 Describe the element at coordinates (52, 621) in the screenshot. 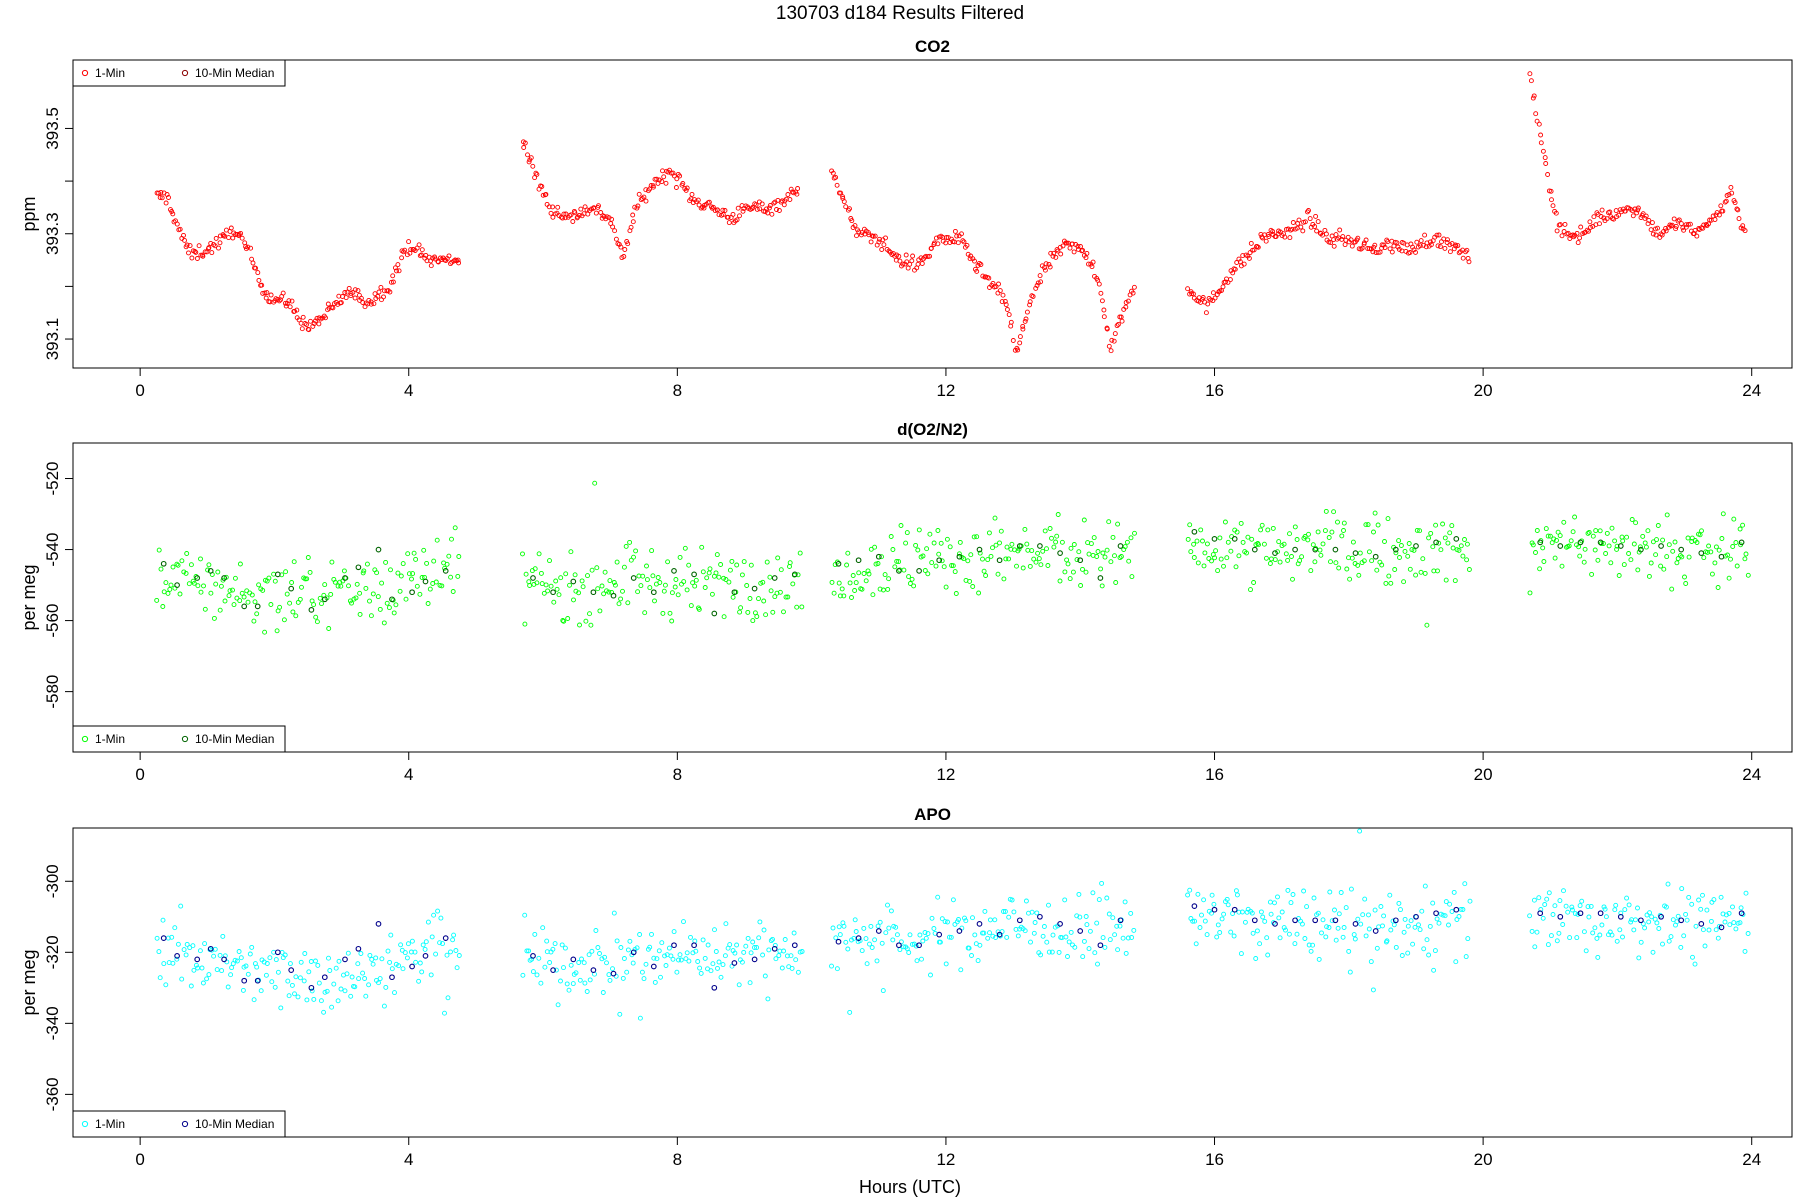

I see `y-tick-label: -560` at that location.